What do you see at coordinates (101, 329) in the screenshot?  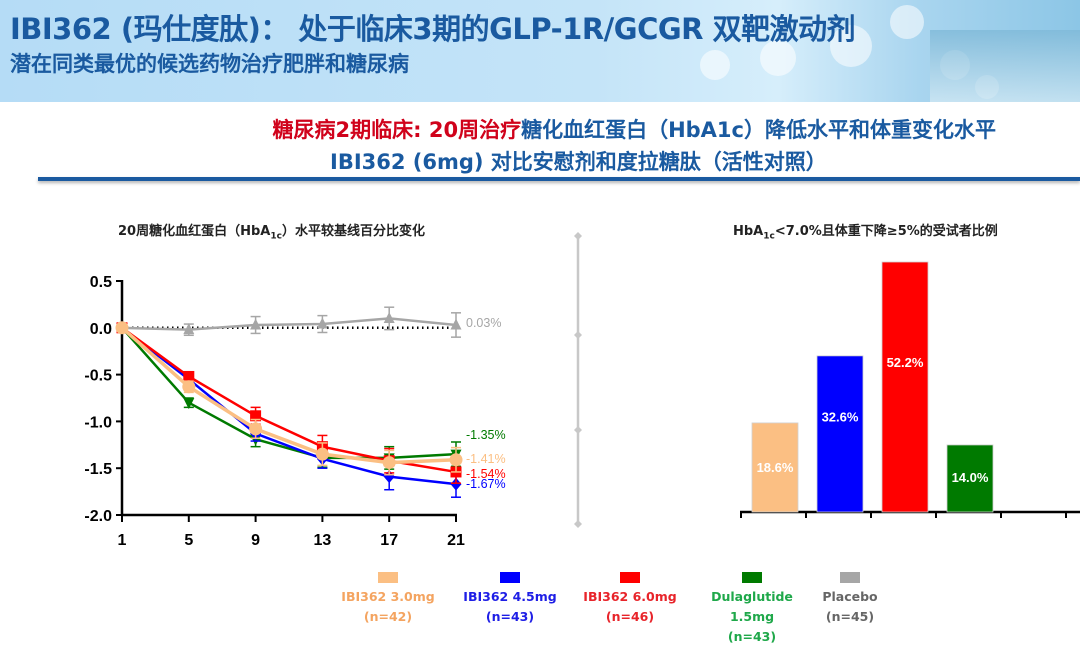 I see `y-tick-label: 0.0` at bounding box center [101, 329].